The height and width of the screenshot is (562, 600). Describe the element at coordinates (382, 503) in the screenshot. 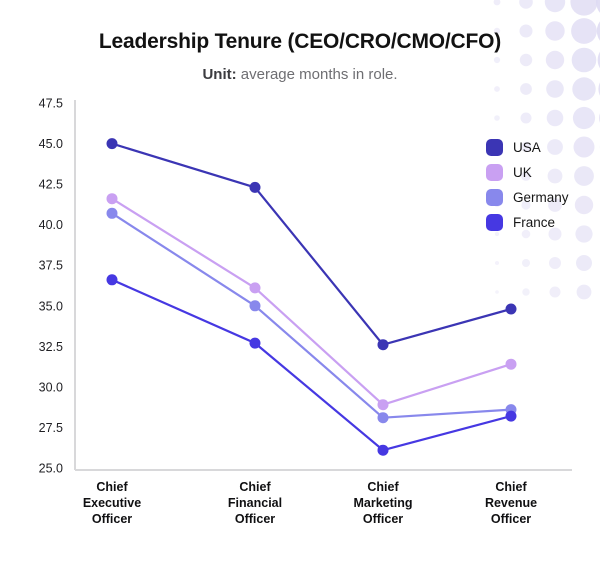

I see `x-category-label: Chief Marketing Officer` at that location.